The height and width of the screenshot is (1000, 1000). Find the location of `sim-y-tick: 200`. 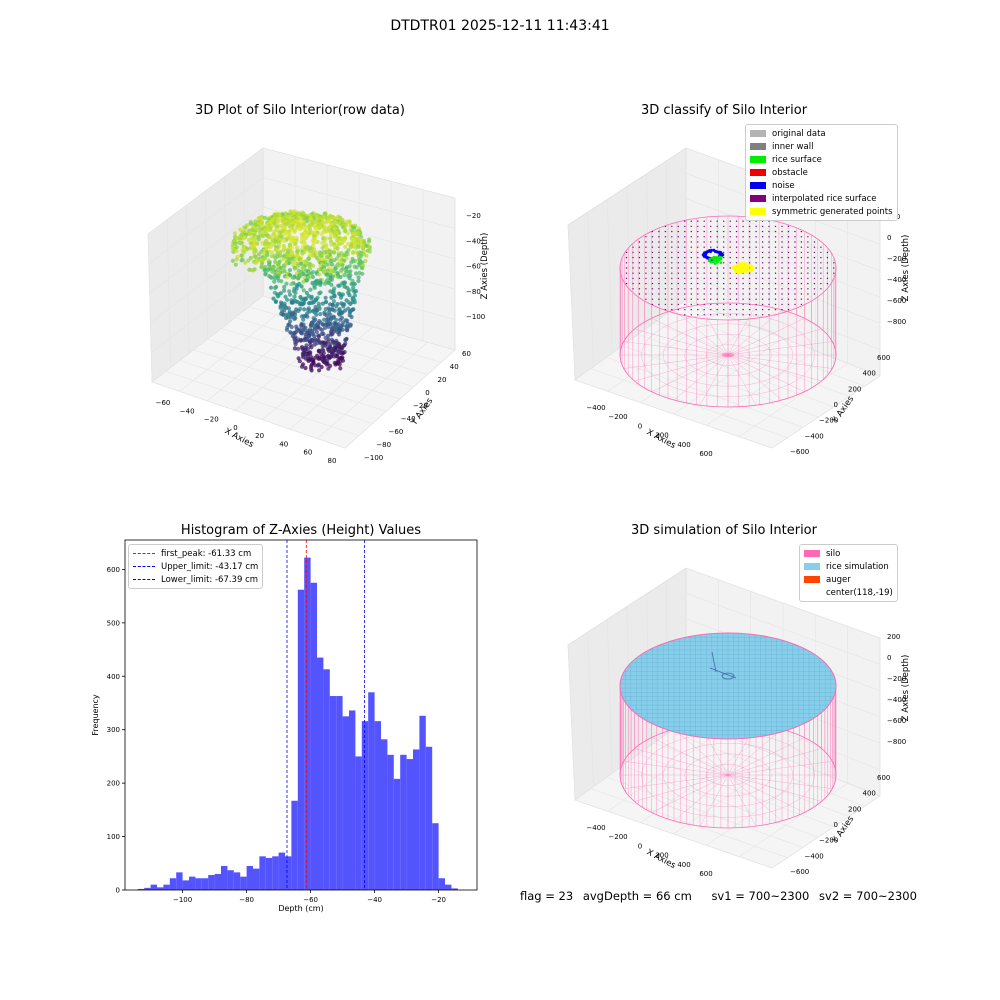

sim-y-tick: 200 is located at coordinates (854, 809).